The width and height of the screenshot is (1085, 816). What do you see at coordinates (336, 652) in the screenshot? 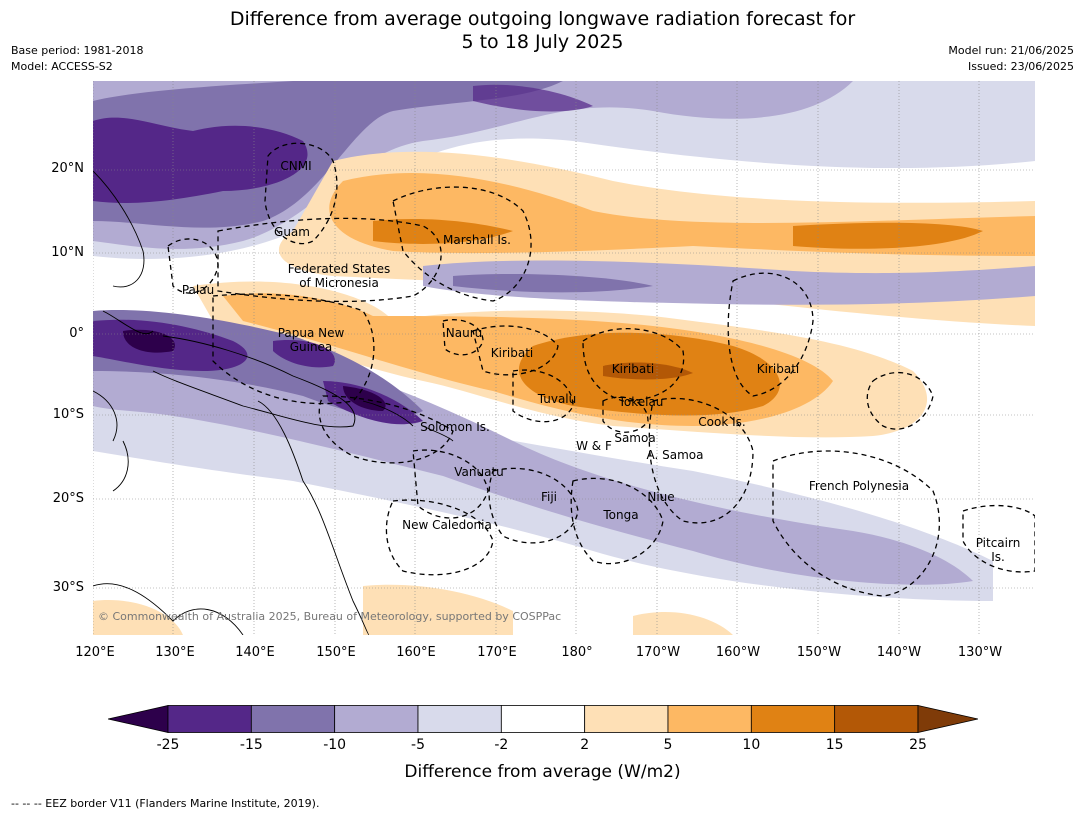
I see `lon-label-150e: 150°E` at bounding box center [336, 652].